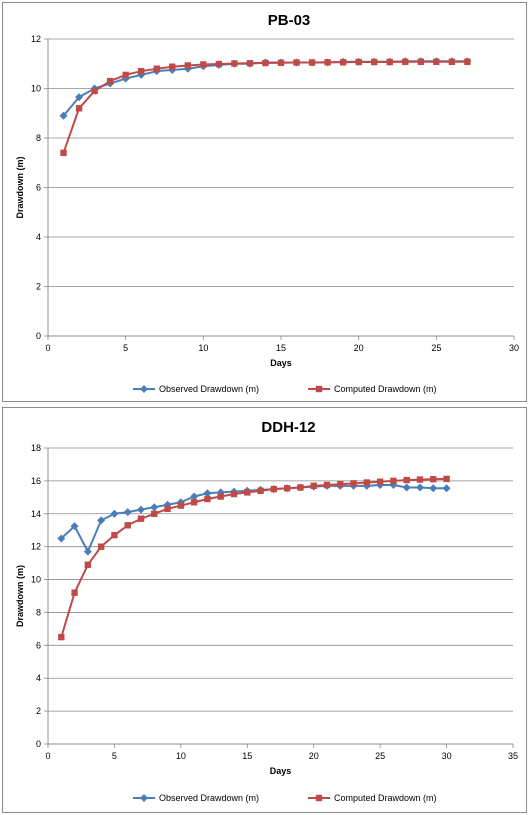 This screenshot has height=815, width=531. I want to click on x-tick-label: 0, so click(47, 756).